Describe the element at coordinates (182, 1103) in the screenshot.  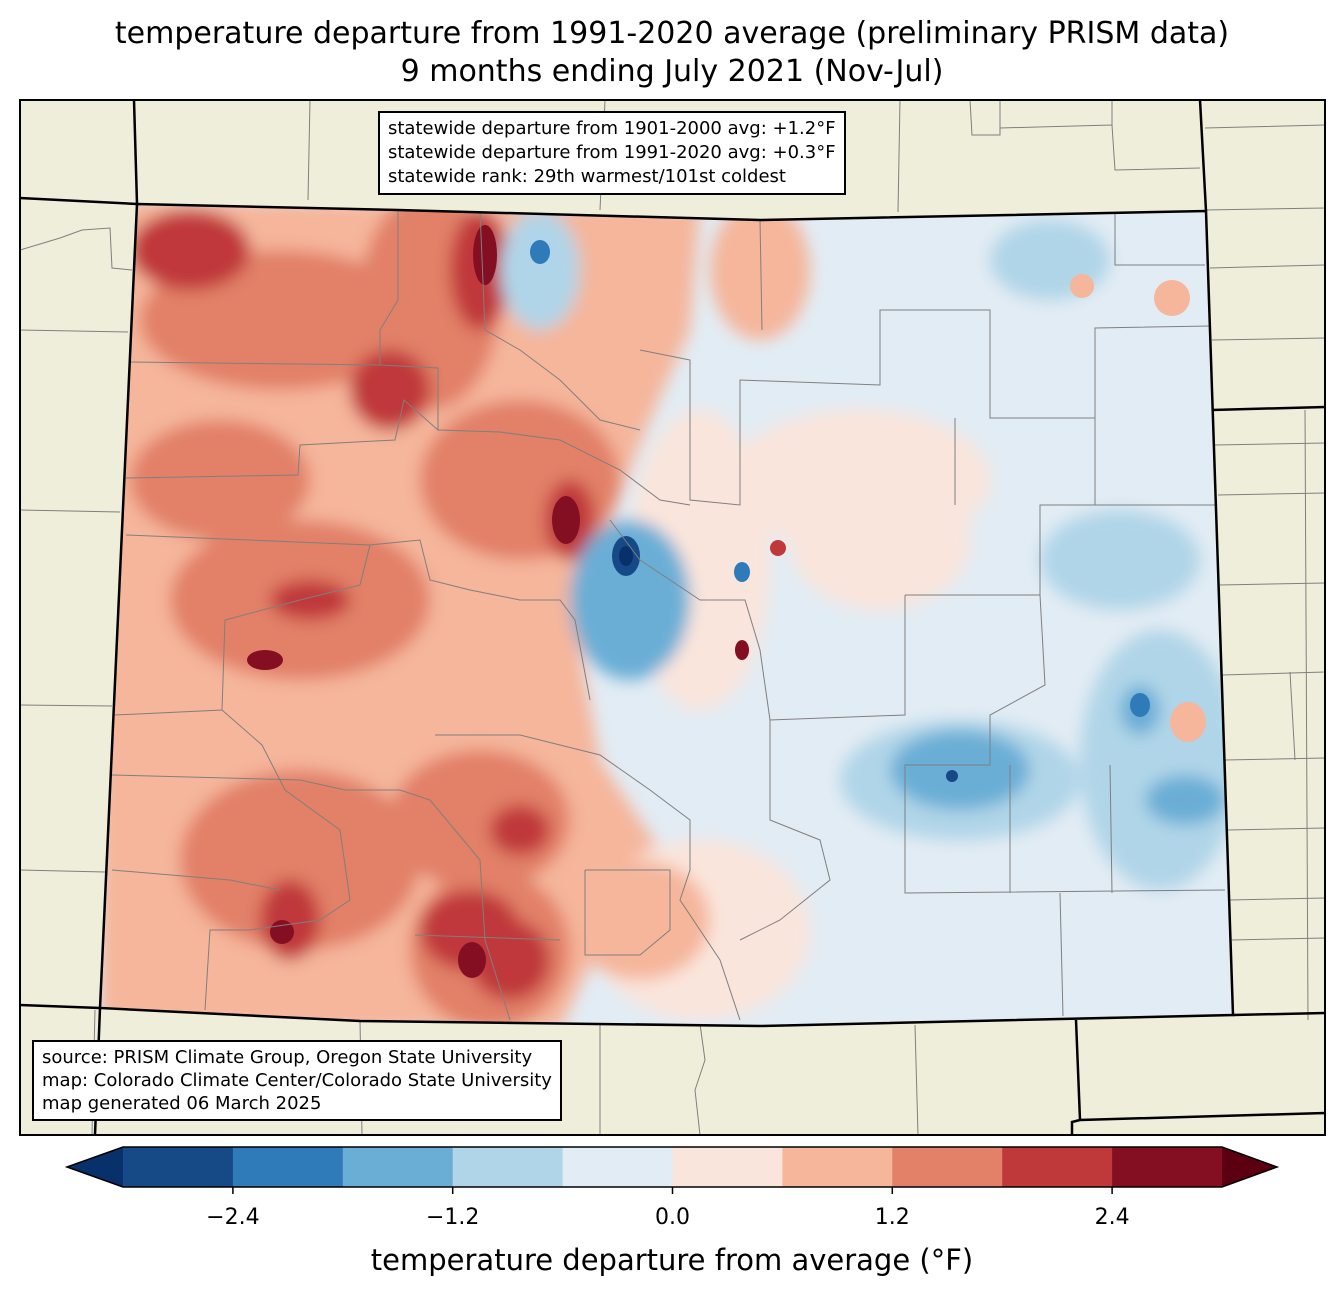
I see `credits-date: map generated 06 March 2025` at that location.